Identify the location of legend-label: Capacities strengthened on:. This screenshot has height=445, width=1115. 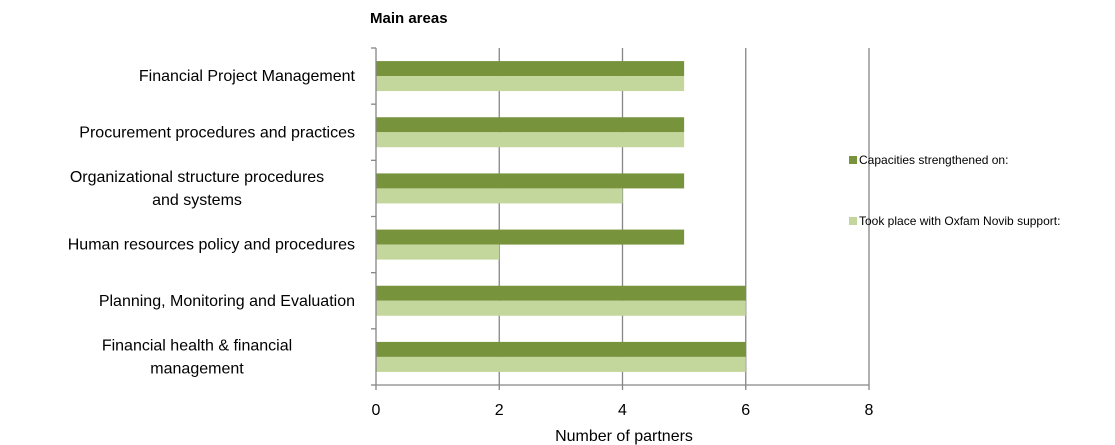
(933, 160).